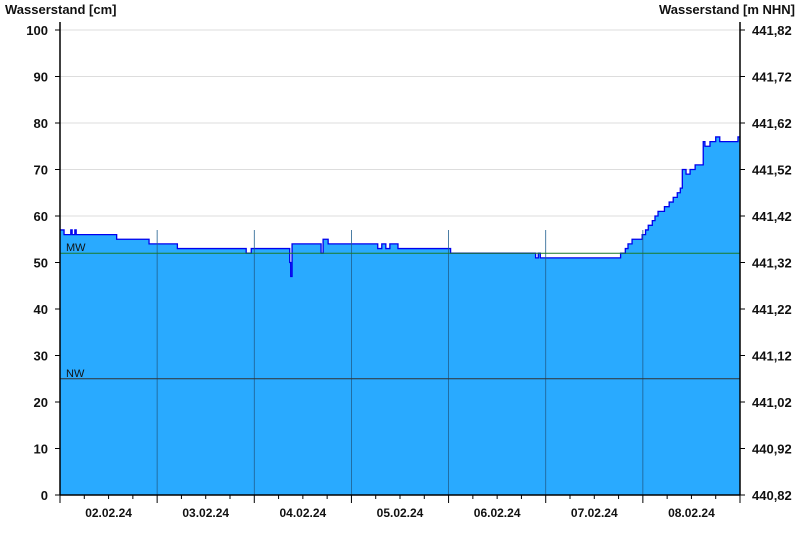 The width and height of the screenshot is (800, 555). I want to click on right-tick-label: 441,62, so click(772, 123).